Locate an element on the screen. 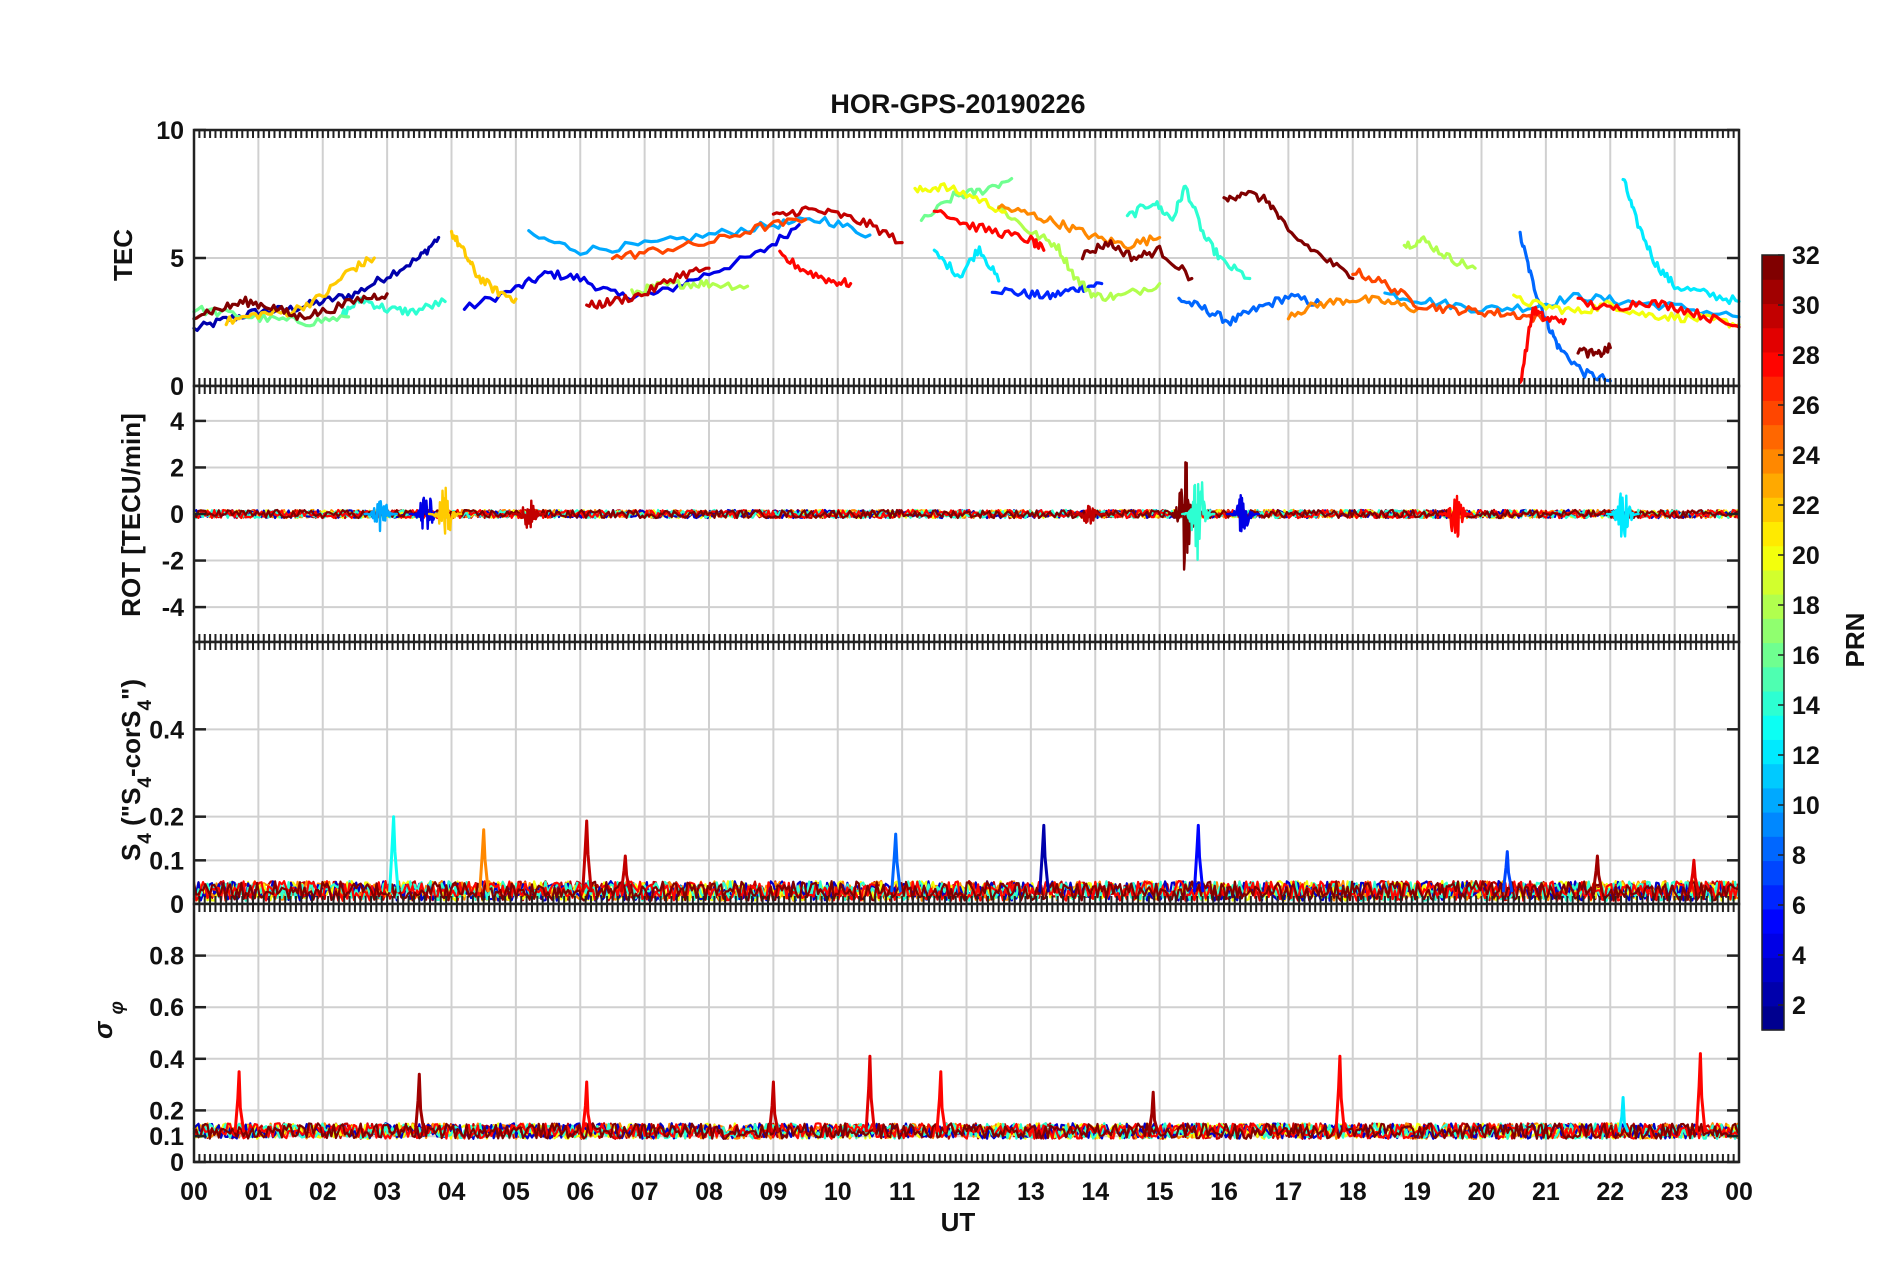  colorbar-tick-label: 2 is located at coordinates (1799, 1006).